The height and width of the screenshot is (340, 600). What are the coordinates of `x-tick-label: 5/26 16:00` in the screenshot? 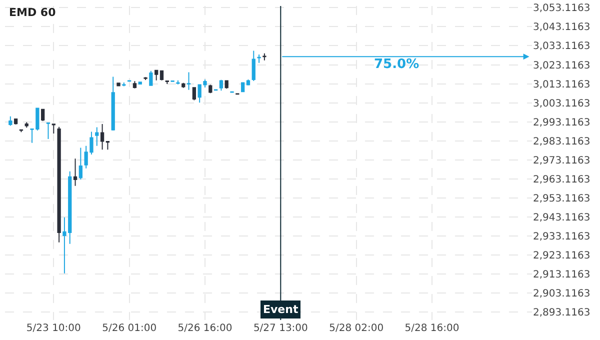 It's located at (205, 328).